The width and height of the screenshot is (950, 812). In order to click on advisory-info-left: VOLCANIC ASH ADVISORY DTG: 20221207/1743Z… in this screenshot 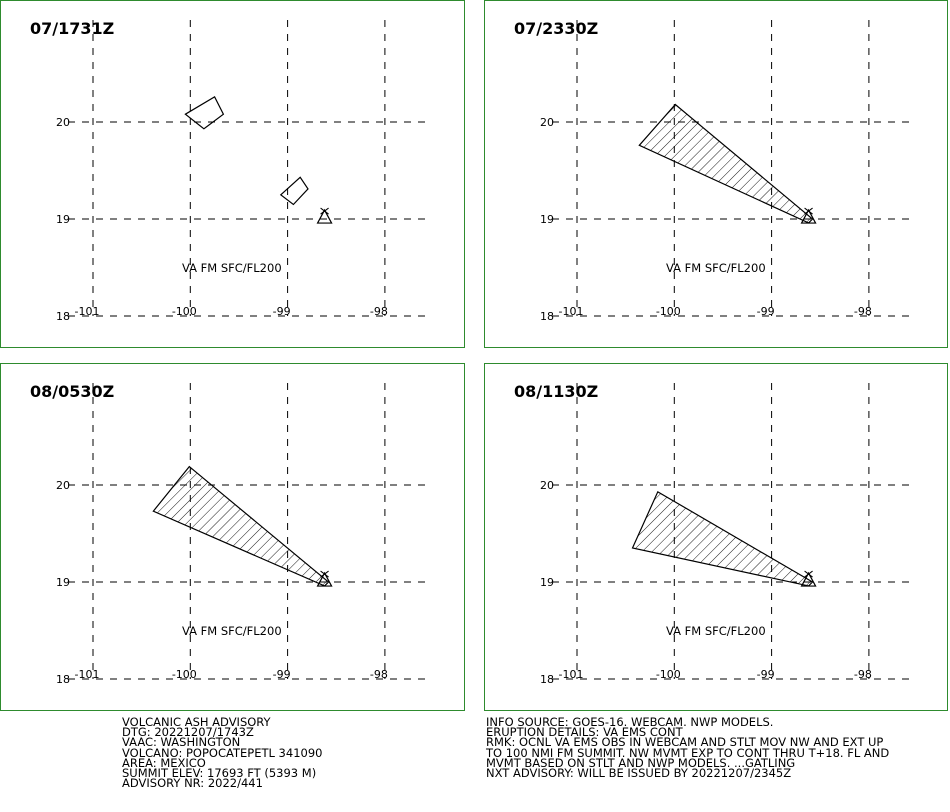, I will do `click(222, 753)`.